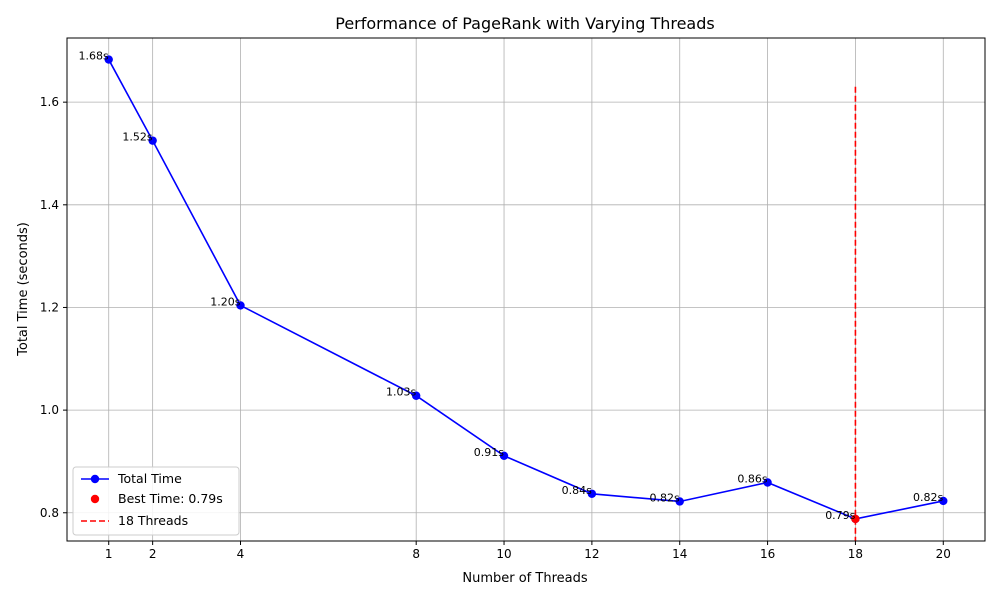 Image resolution: width=1000 pixels, height=600 pixels. Describe the element at coordinates (241, 554) in the screenshot. I see `x-tick-label: 4` at that location.